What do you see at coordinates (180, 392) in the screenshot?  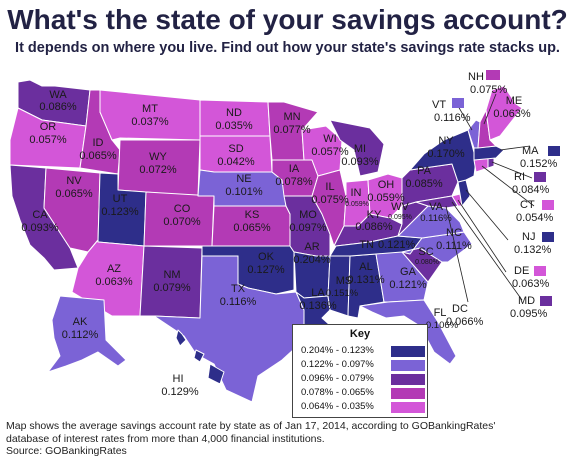 I see `label-hi-rate: 0.129%` at bounding box center [180, 392].